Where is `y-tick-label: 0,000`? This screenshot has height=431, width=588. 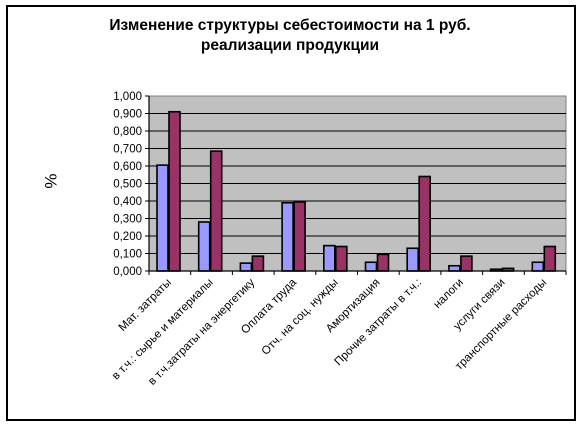
y-tick-label: 0,000 is located at coordinates (127, 272).